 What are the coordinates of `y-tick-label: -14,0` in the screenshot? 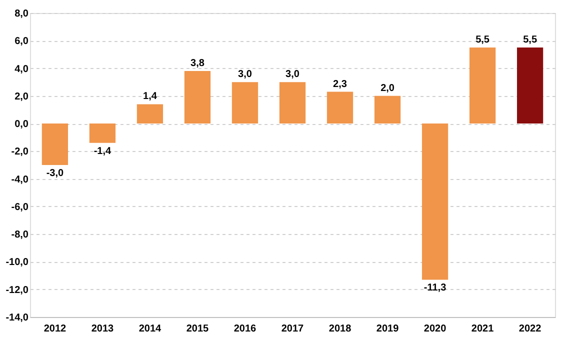 It's located at (17, 318).